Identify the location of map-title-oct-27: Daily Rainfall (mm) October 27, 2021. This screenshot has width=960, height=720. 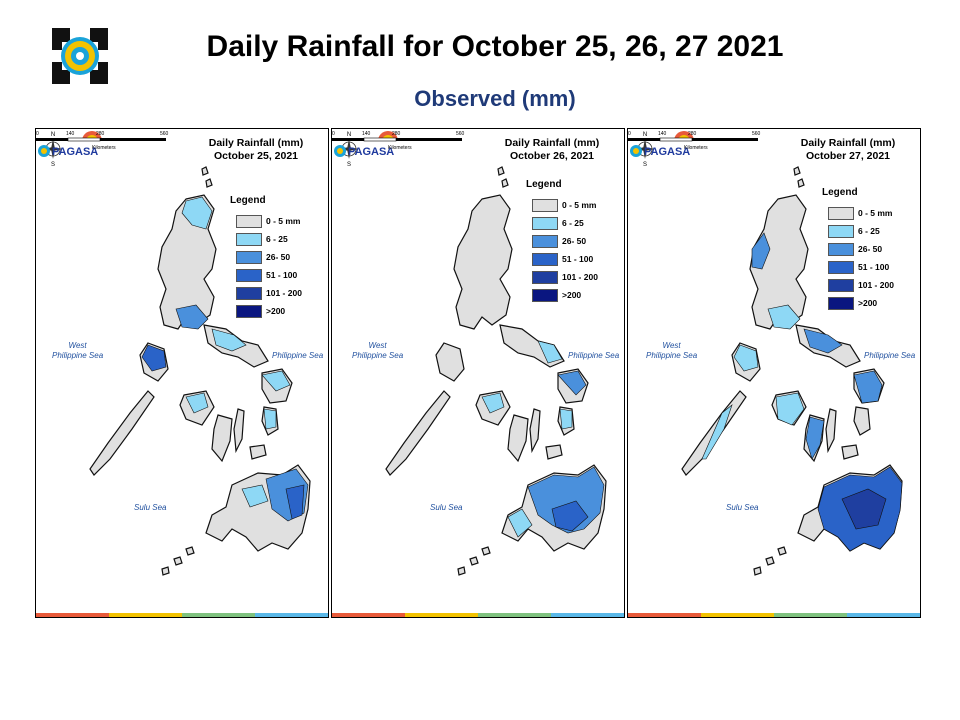
(848, 149).